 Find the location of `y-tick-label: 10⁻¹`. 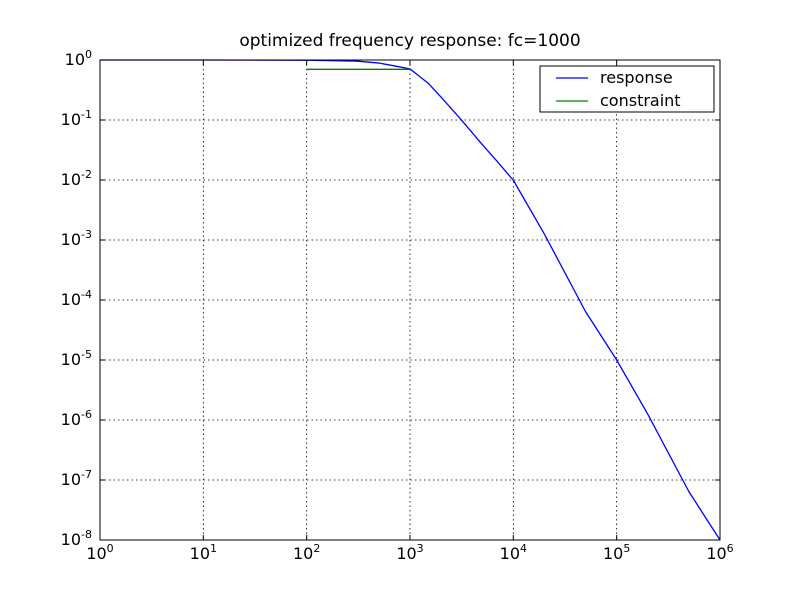

y-tick-label: 10⁻¹ is located at coordinates (76, 118).